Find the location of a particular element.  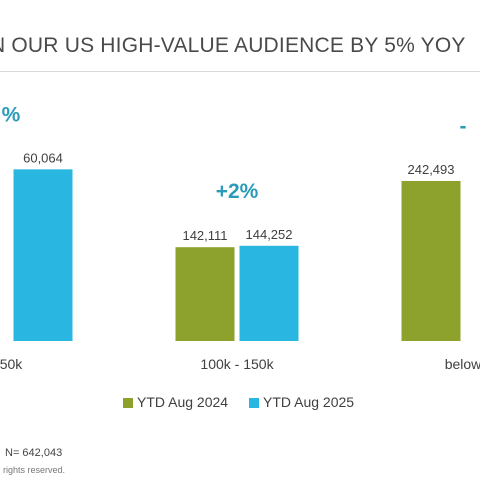

value-label-2025-1: 144,252 is located at coordinates (269, 234).